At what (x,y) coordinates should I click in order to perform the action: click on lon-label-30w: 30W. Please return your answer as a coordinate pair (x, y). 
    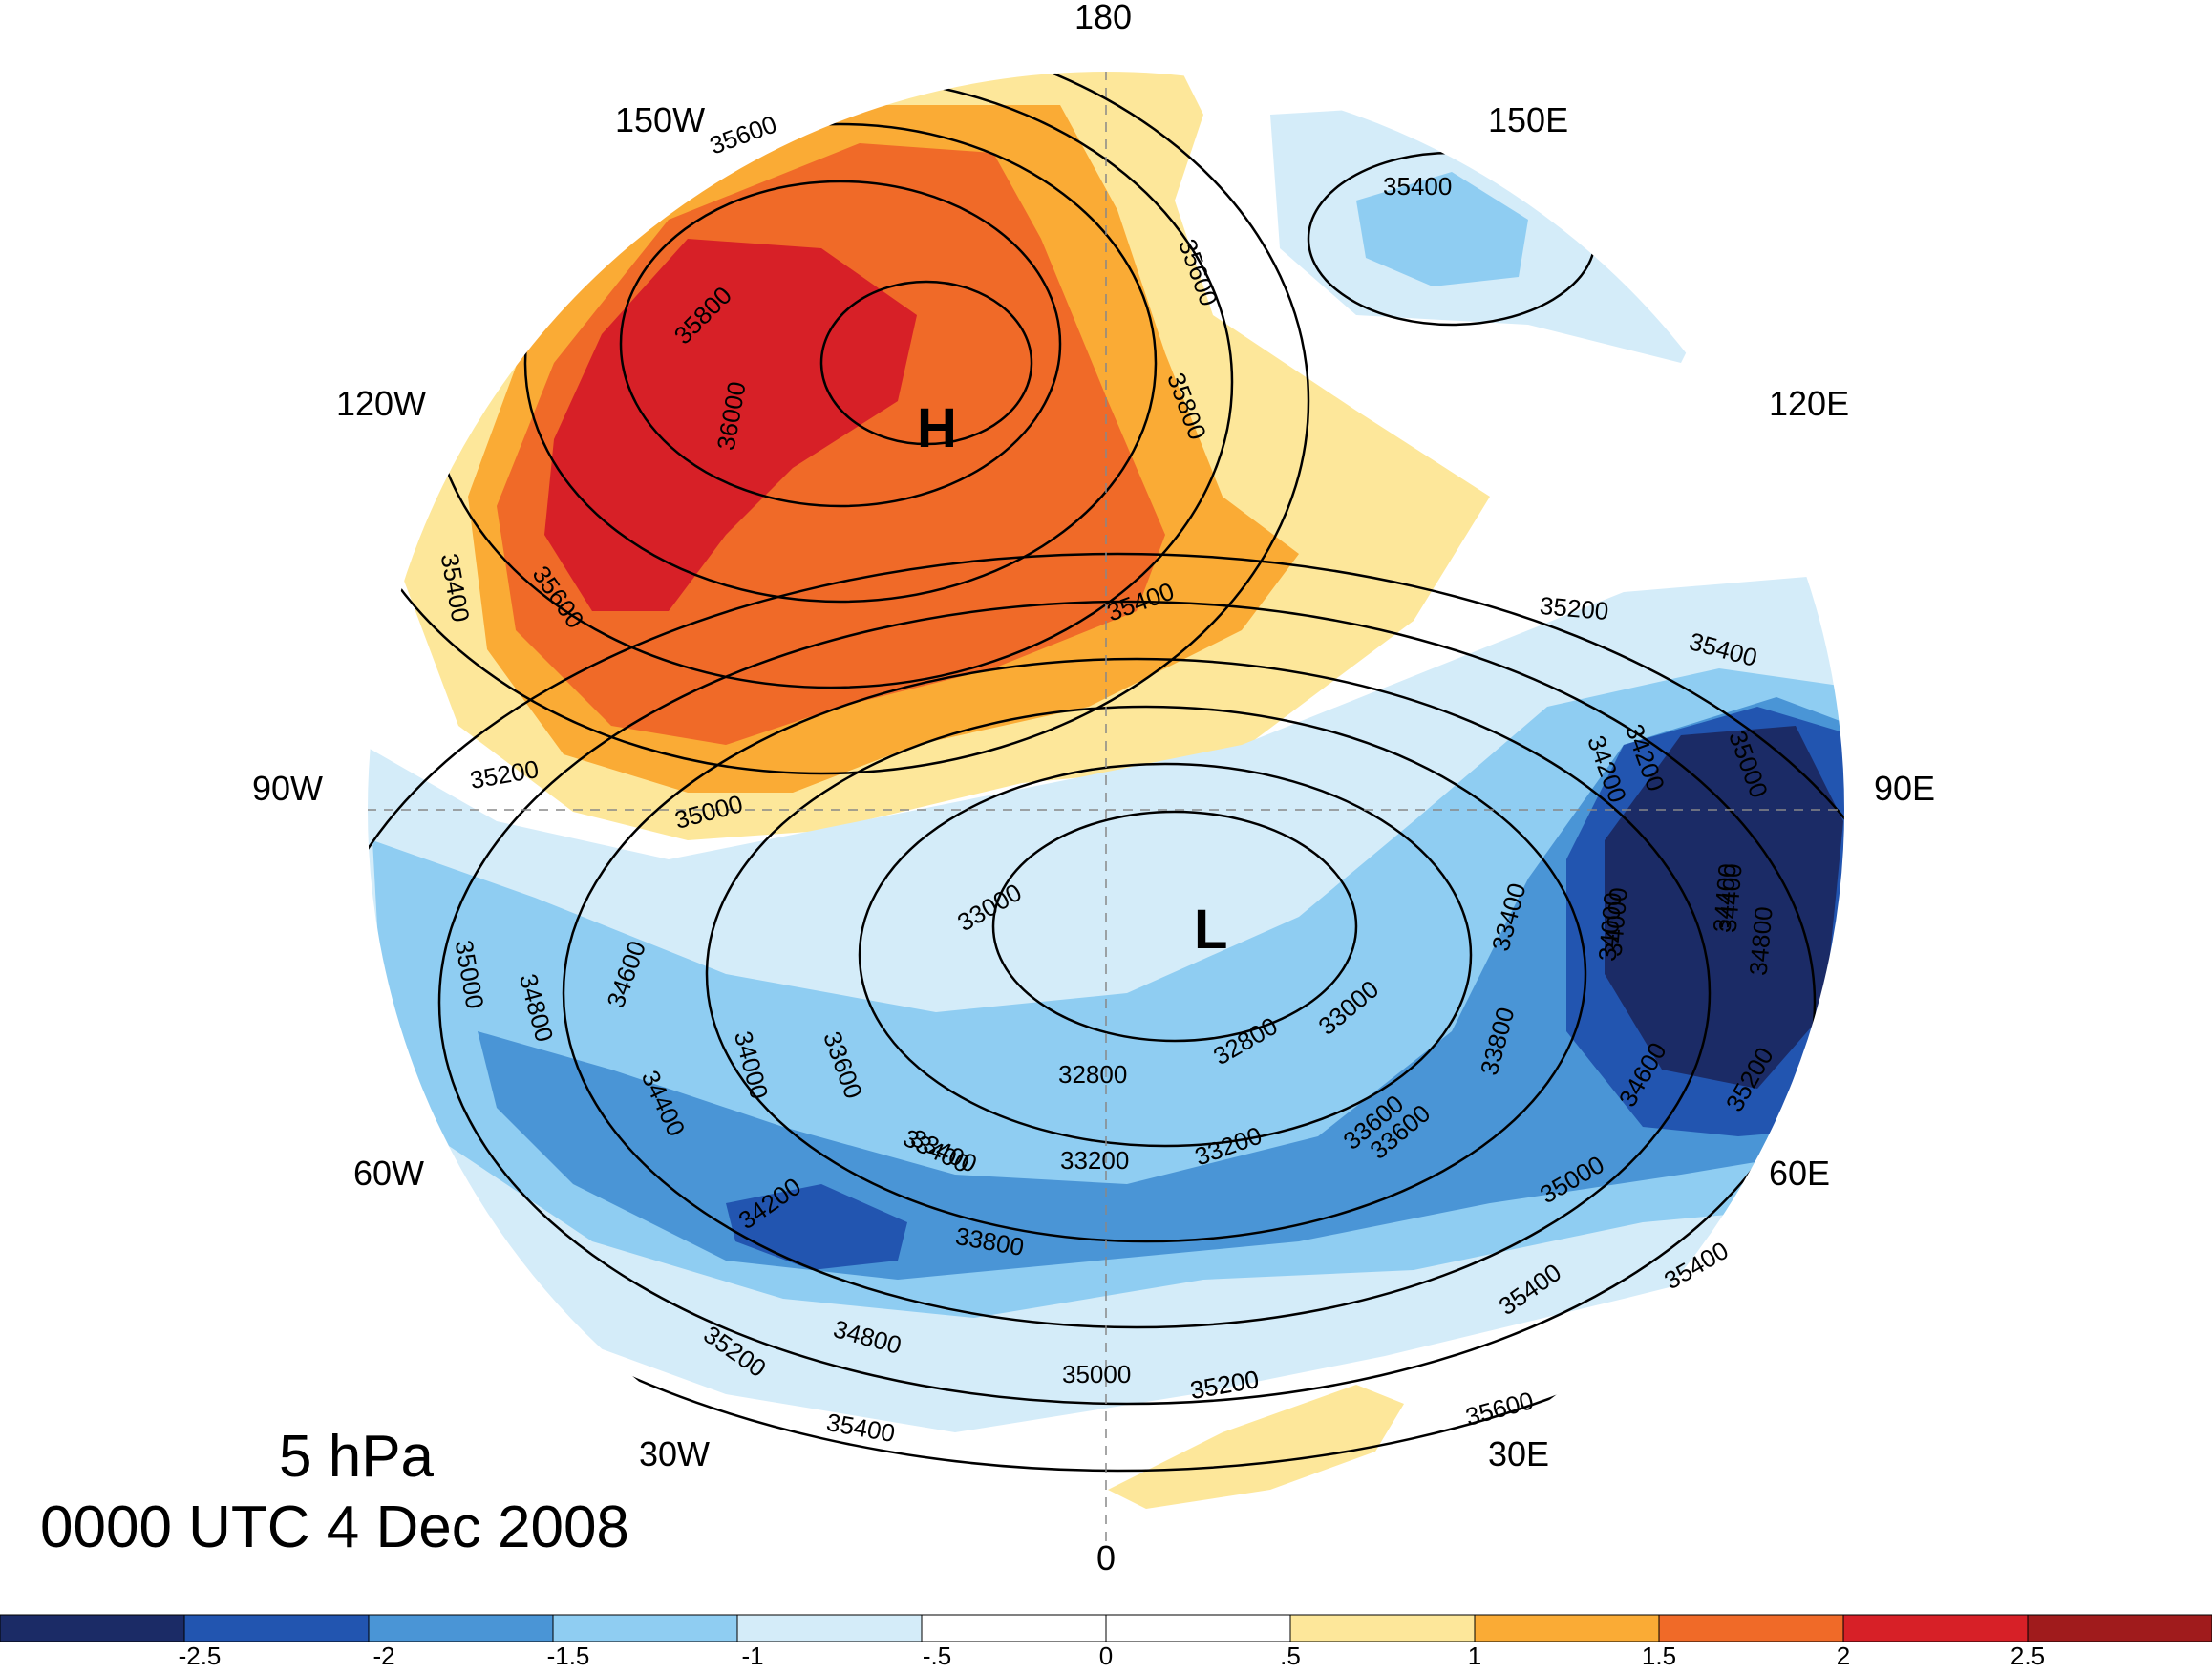
    Looking at the image, I should click on (675, 1453).